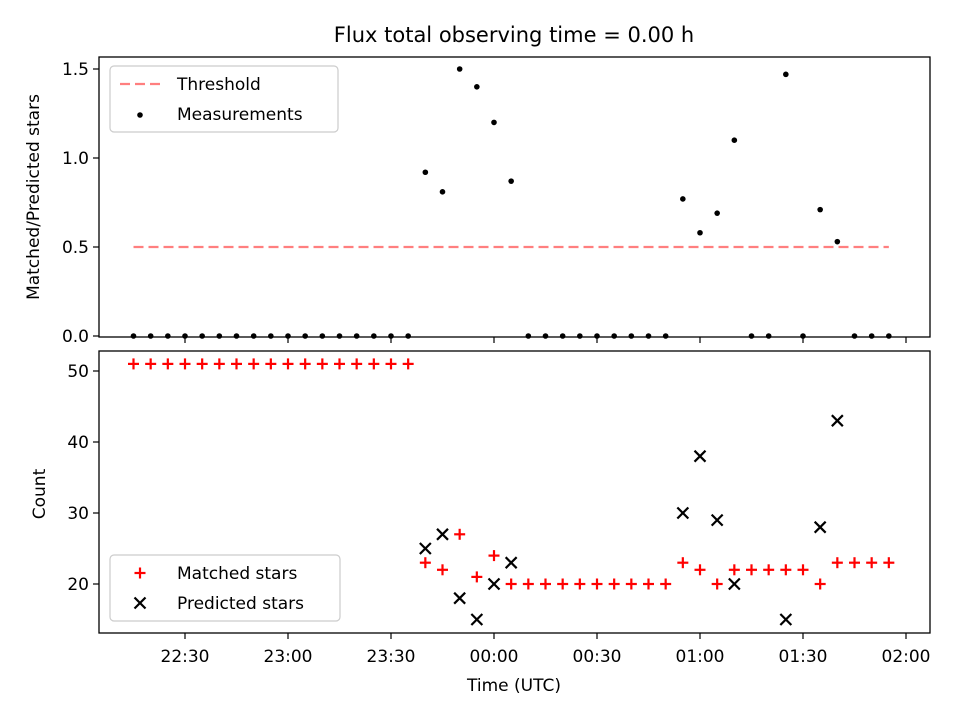 The image size is (960, 720). Describe the element at coordinates (80, 203) in the screenshot. I see `top-y-ticks: 0.0 0.5 1.0 1.5` at that location.